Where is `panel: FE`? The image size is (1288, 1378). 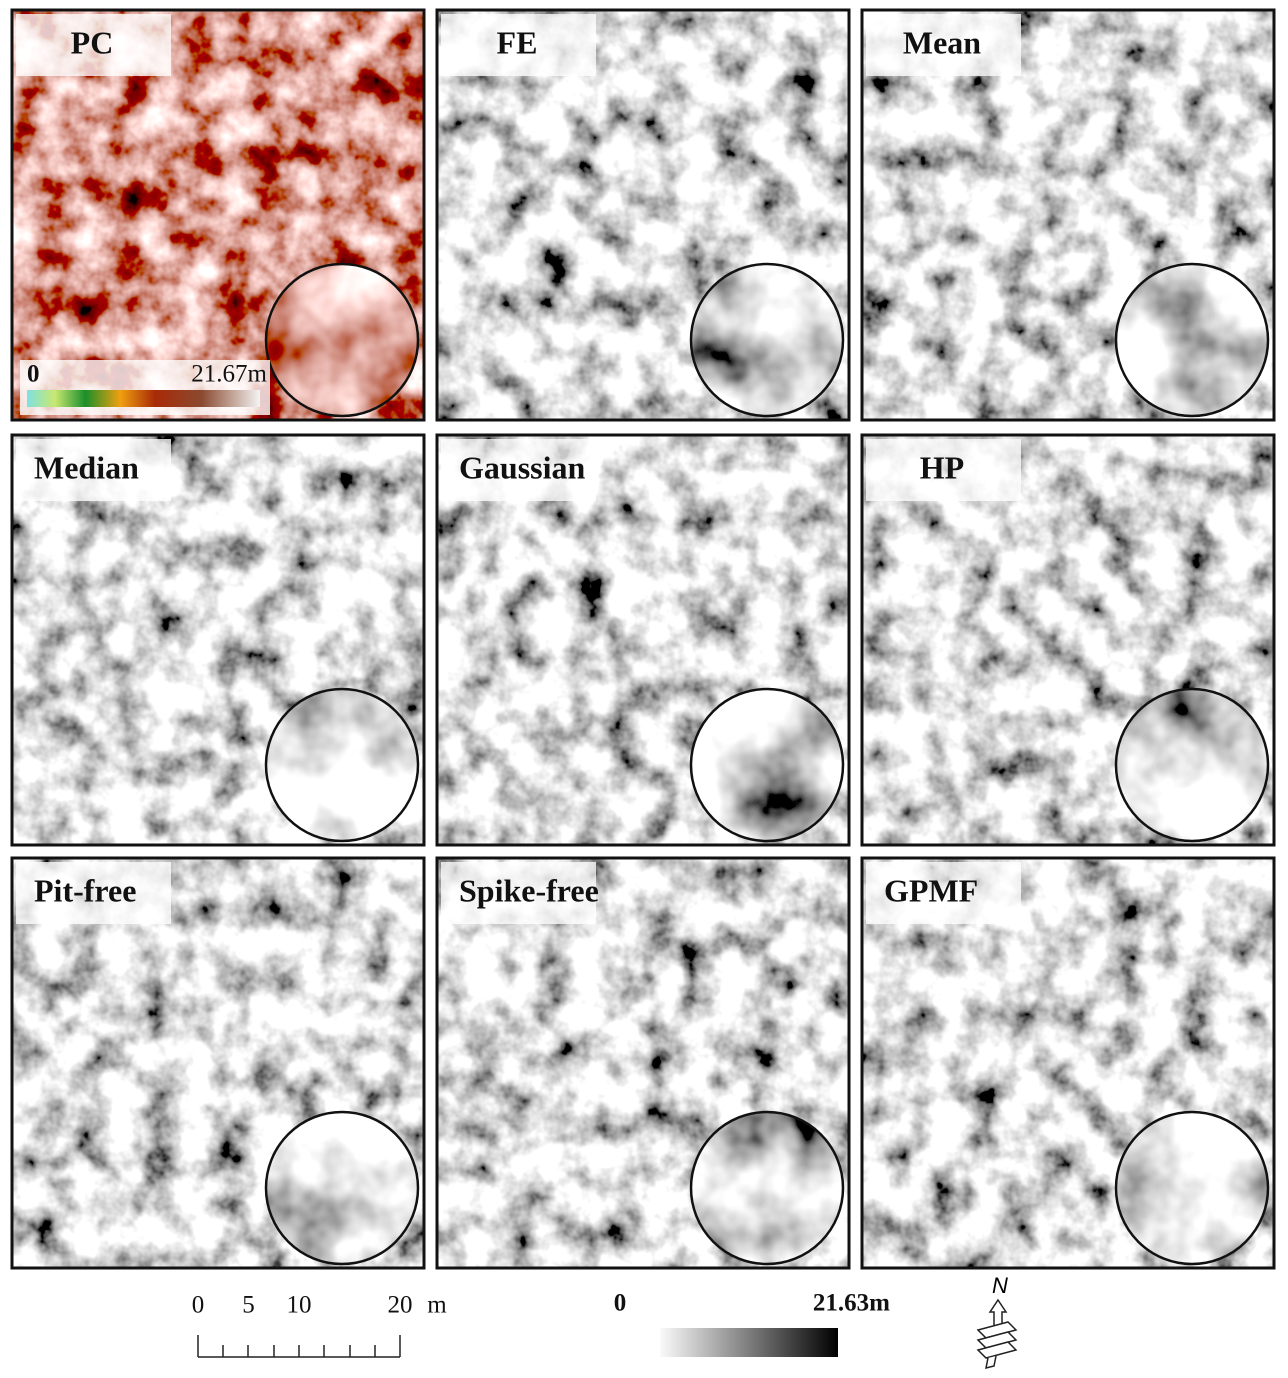 panel: FE is located at coordinates (643, 215).